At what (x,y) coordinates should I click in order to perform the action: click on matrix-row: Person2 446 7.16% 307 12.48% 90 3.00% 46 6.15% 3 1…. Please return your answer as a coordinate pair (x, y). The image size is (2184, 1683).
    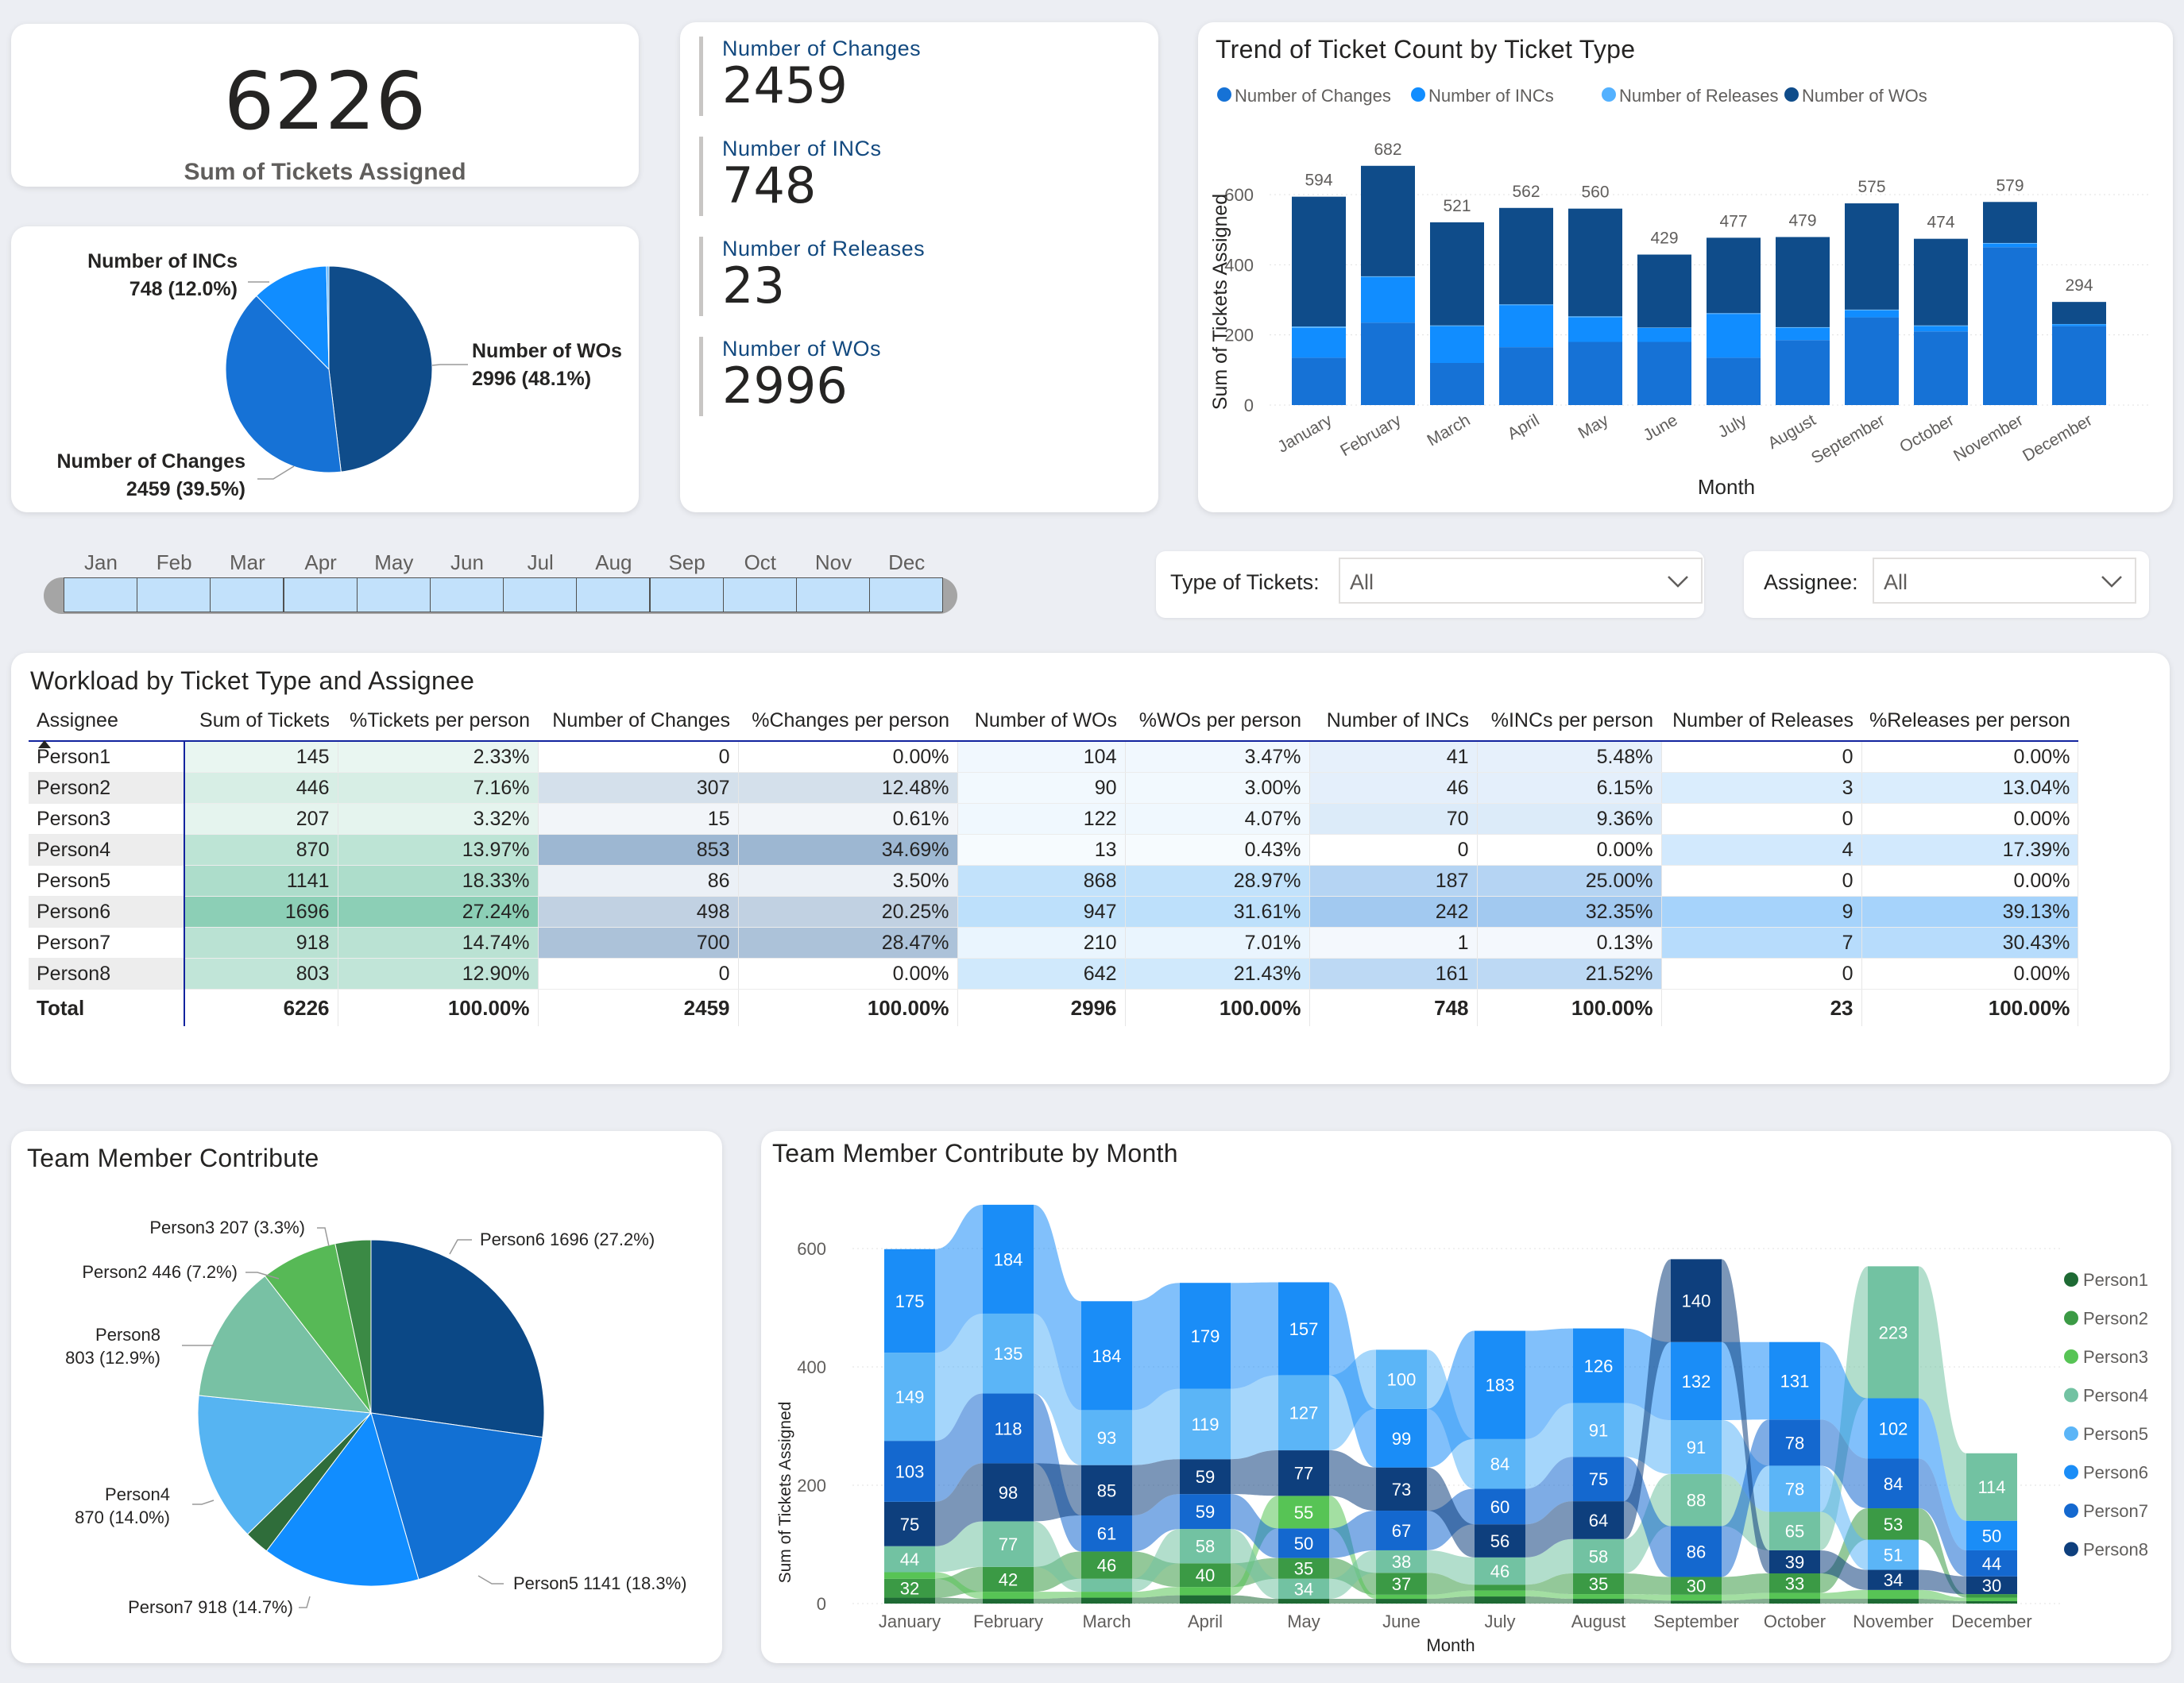
    Looking at the image, I should click on (1054, 788).